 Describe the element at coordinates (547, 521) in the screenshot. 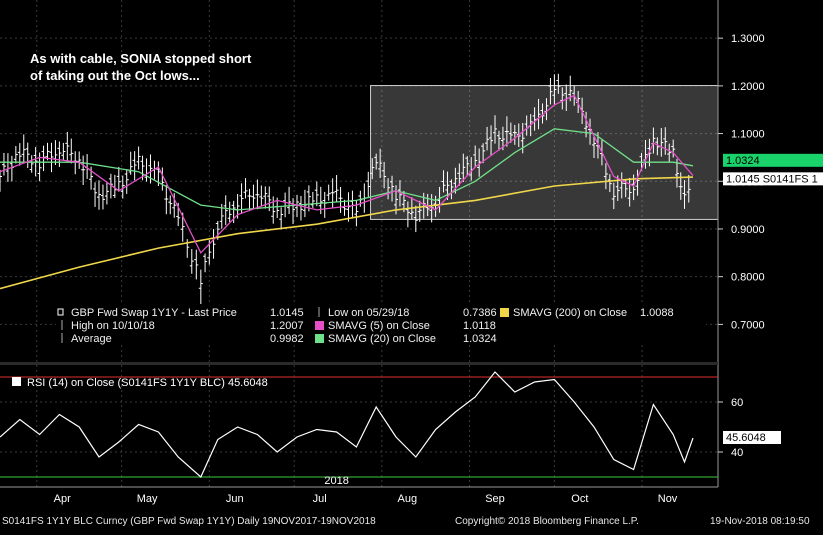

I see `footer-copyright: Copyright© 2018 Bloomberg Finance L.P.` at that location.